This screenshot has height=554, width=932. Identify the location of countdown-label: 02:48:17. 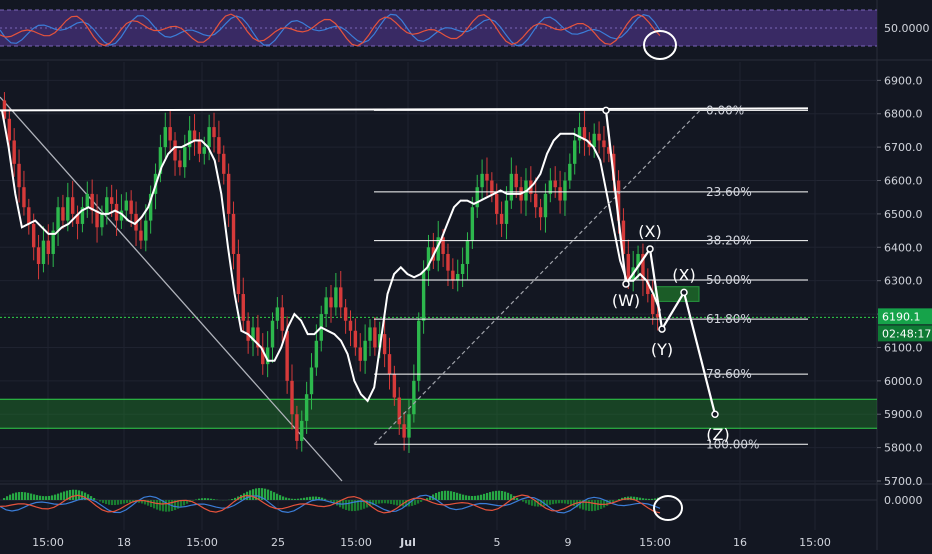
(906, 333).